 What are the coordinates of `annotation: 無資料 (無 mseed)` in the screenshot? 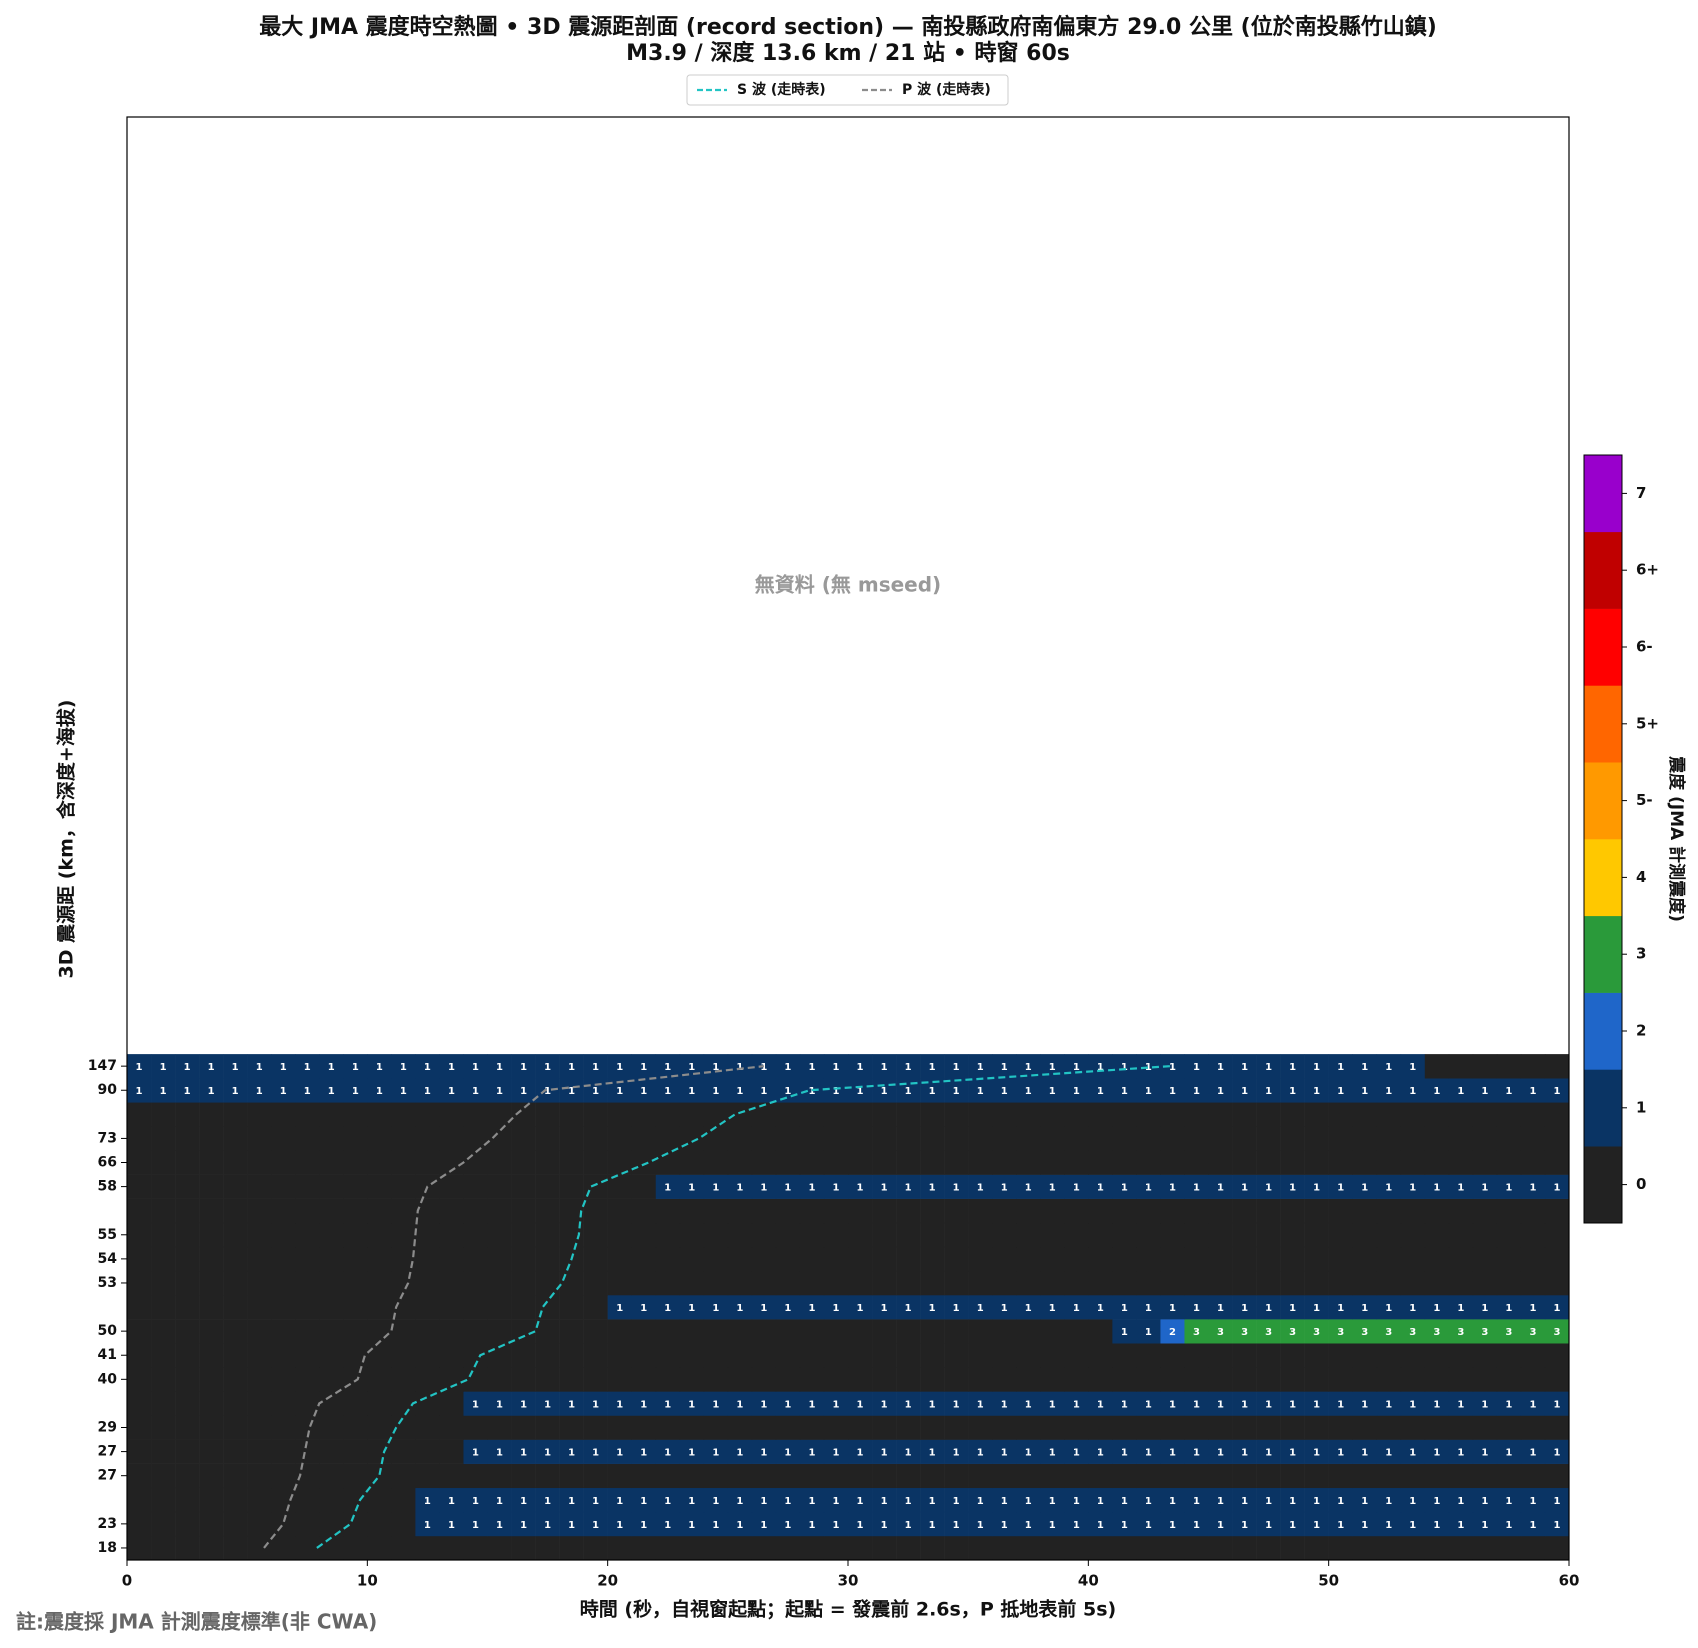 It's located at (848, 585).